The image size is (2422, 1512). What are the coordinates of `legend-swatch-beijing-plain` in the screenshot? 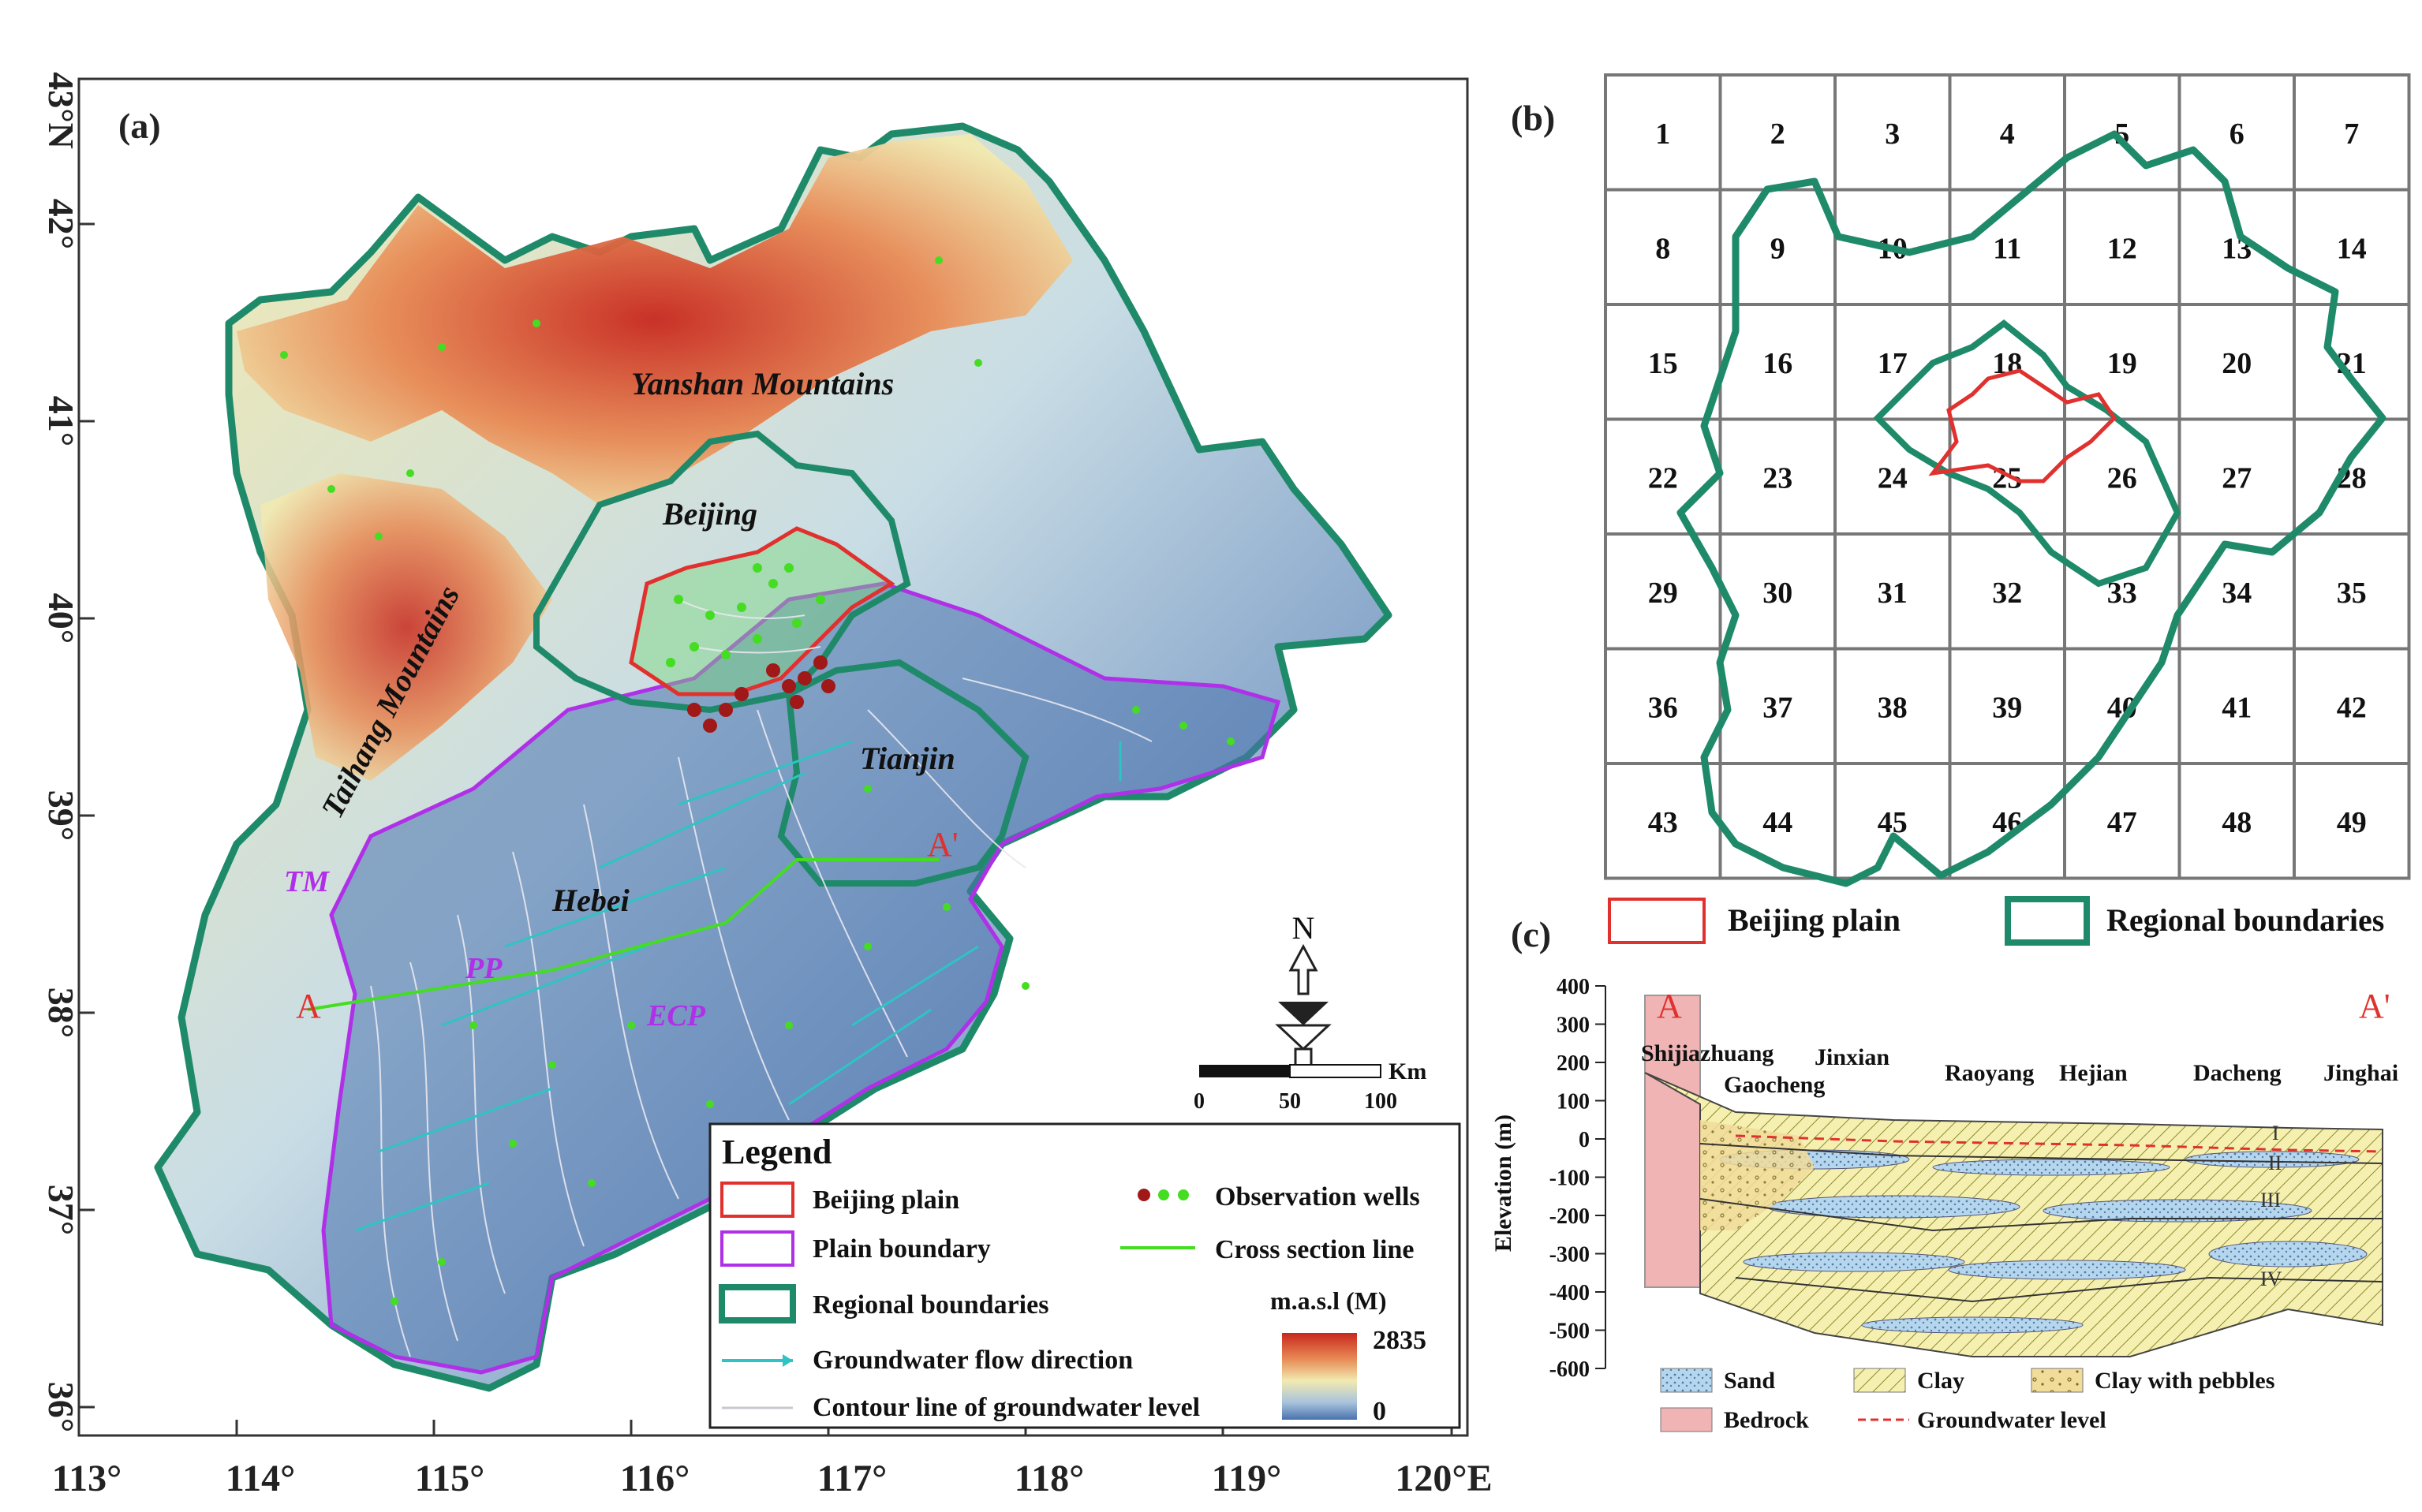 It's located at (757, 1200).